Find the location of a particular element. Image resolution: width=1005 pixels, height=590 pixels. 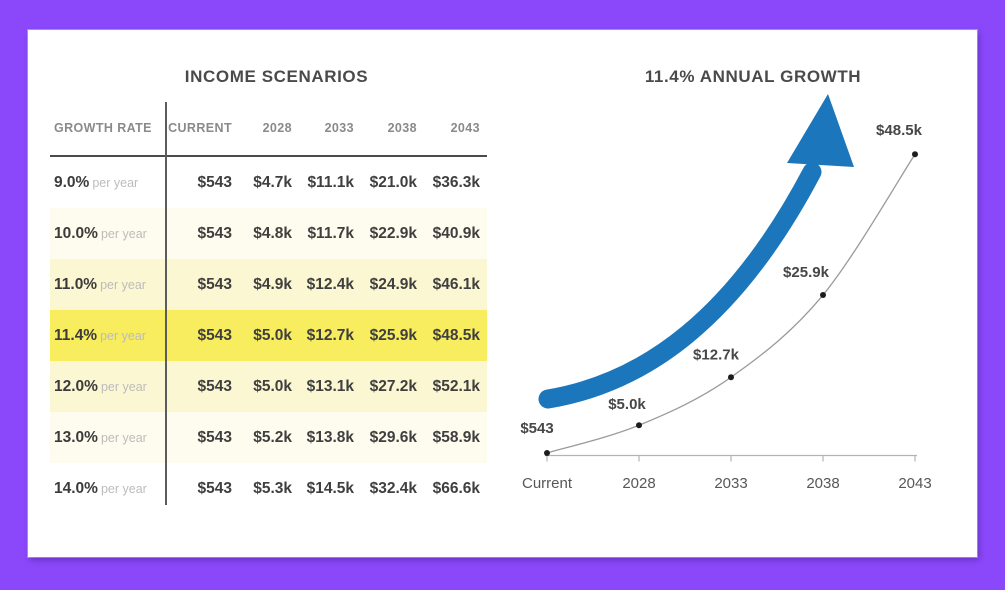

value-cell-2028: $5.2k is located at coordinates (272, 437).